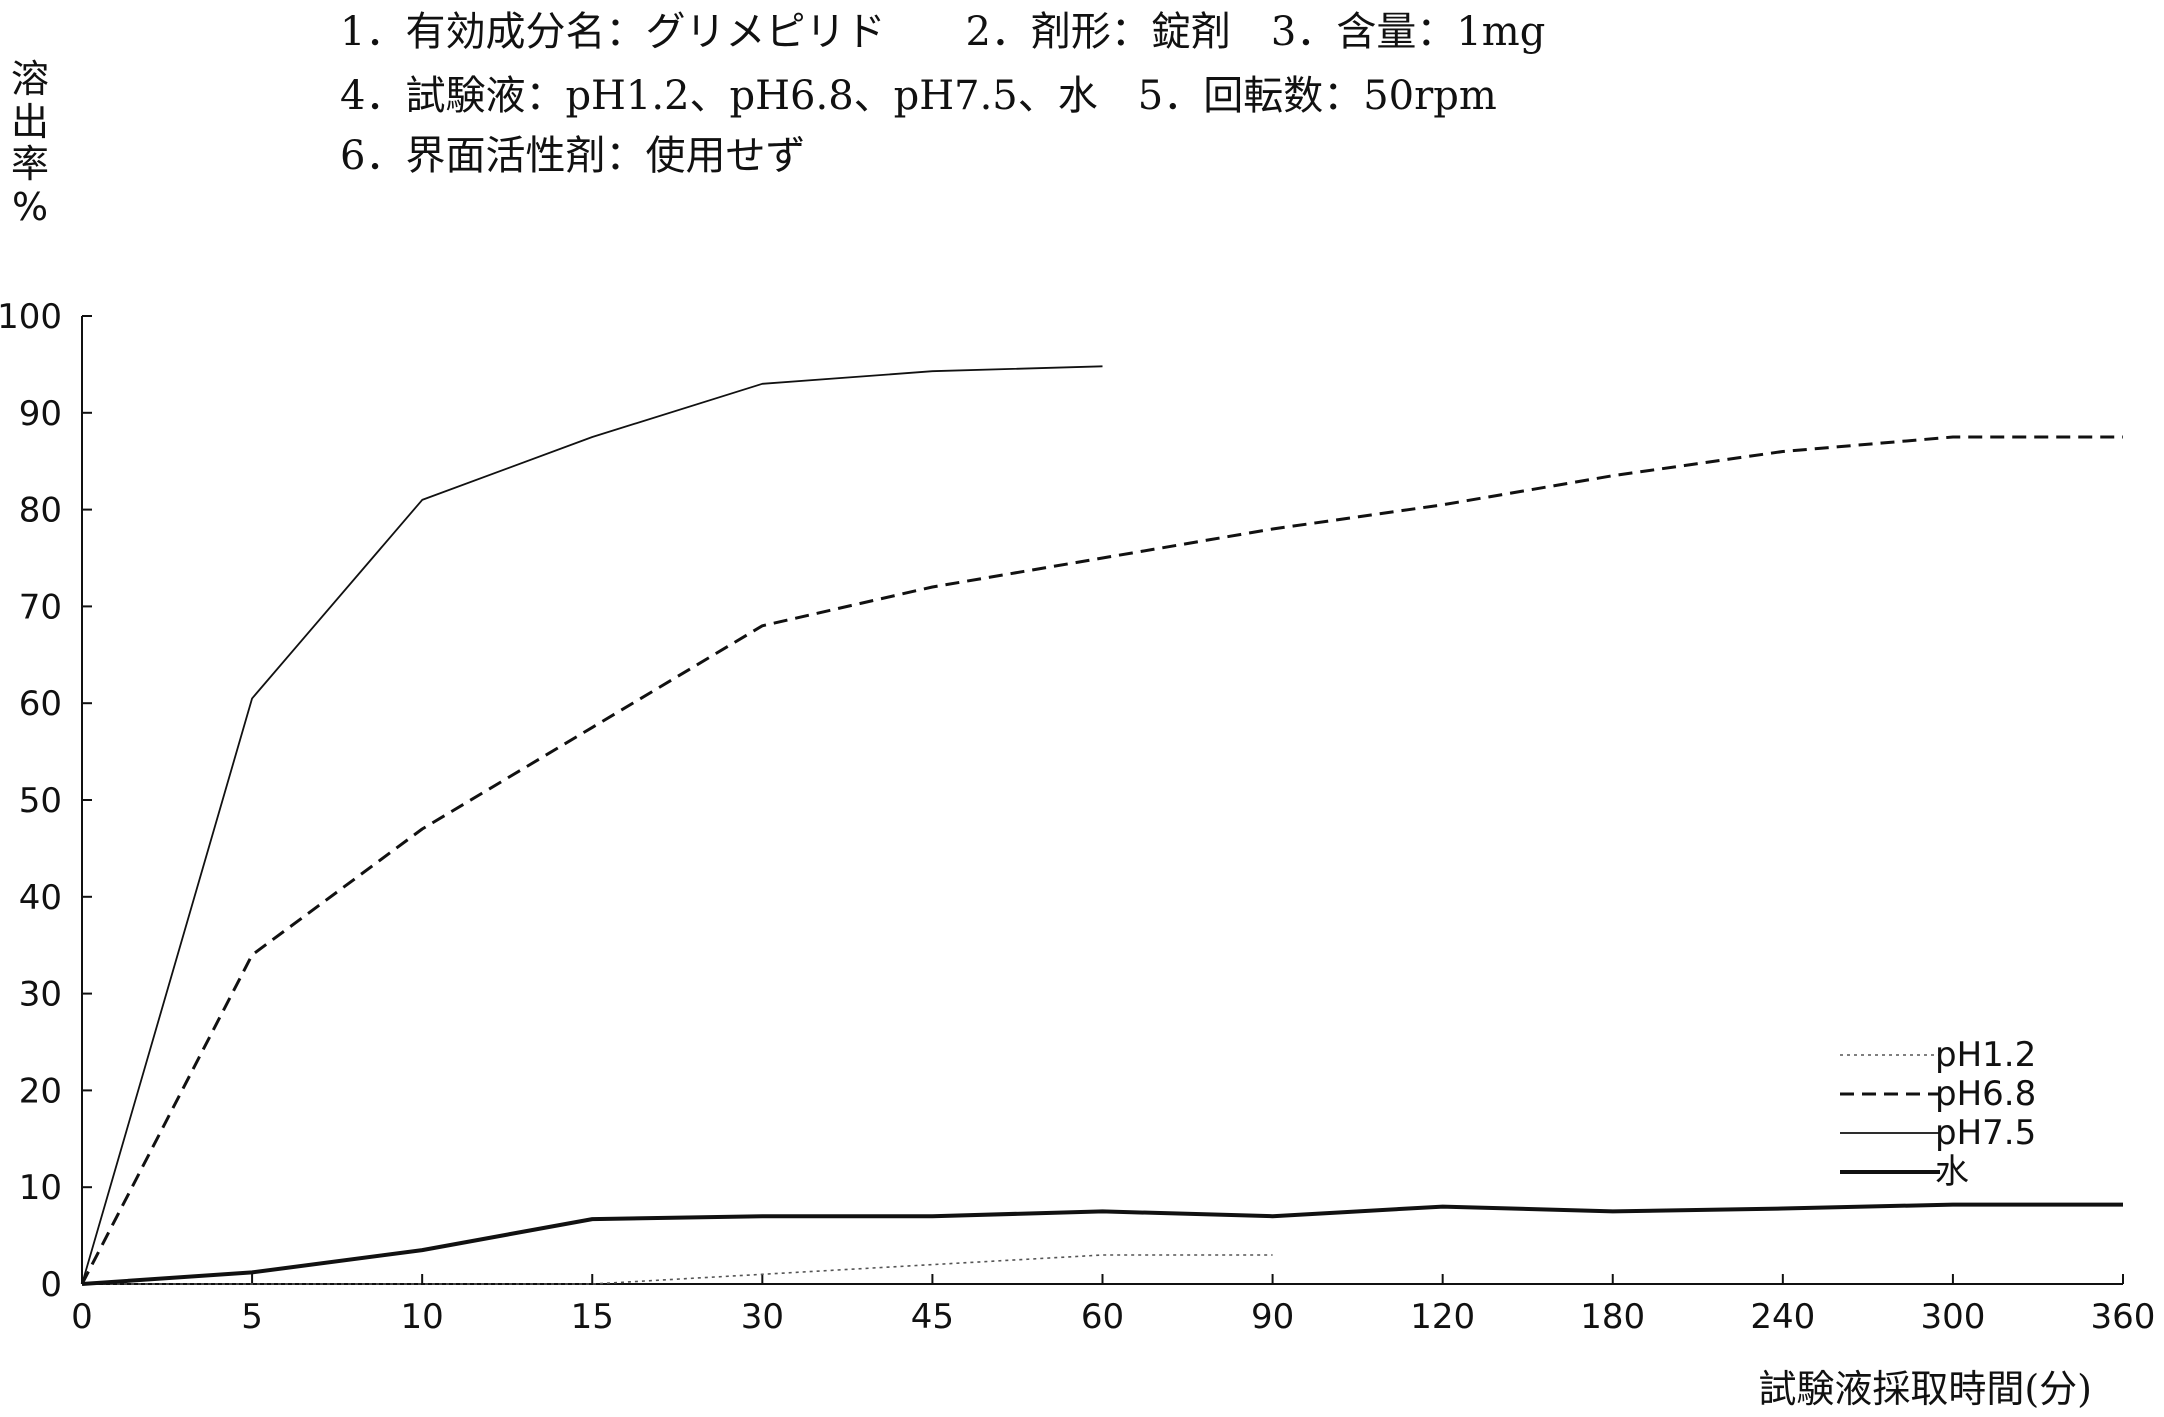 This screenshot has width=2164, height=1417. What do you see at coordinates (40, 704) in the screenshot?
I see `y-tick-label: 60` at bounding box center [40, 704].